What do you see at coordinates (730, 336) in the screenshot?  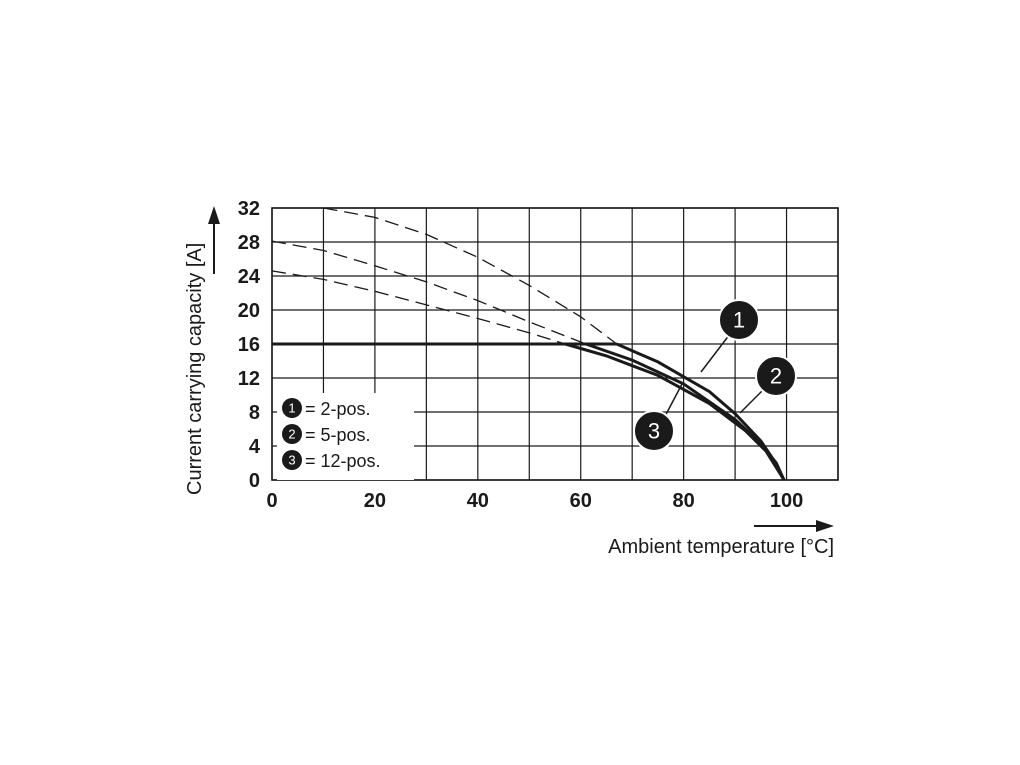 I see `callout-1: 1` at bounding box center [730, 336].